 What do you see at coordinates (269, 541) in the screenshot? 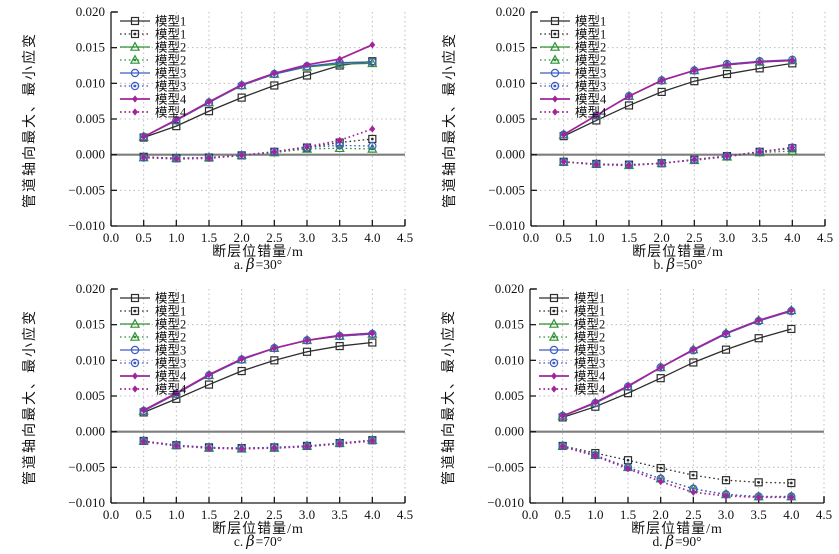
I see `caption-value: =70°` at bounding box center [269, 541].